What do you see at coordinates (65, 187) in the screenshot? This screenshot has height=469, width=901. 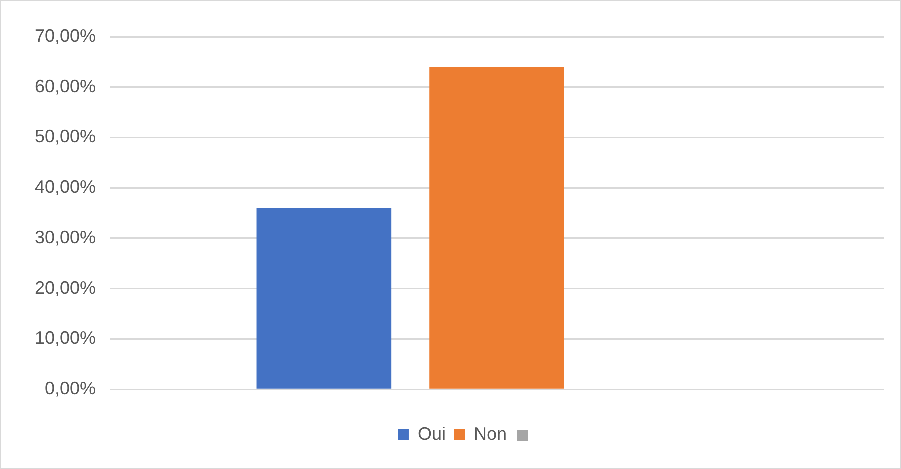 I see `y-tick-label: 40,00%` at bounding box center [65, 187].